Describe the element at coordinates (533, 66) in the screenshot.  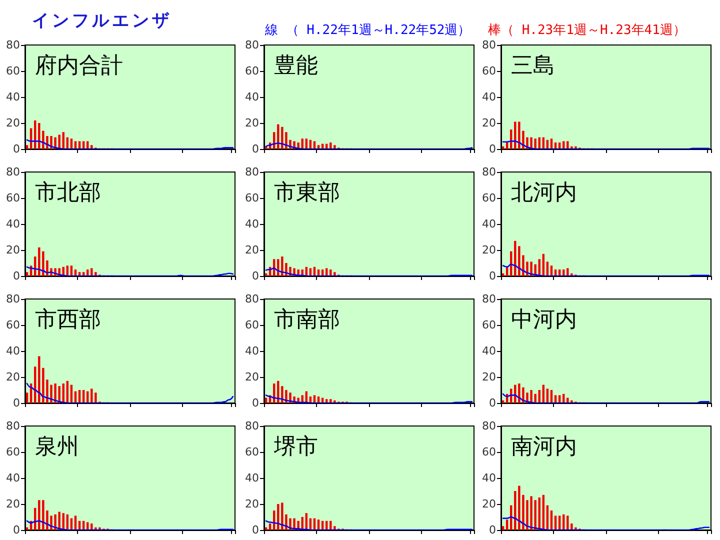
I see `chart-title: 三島` at that location.